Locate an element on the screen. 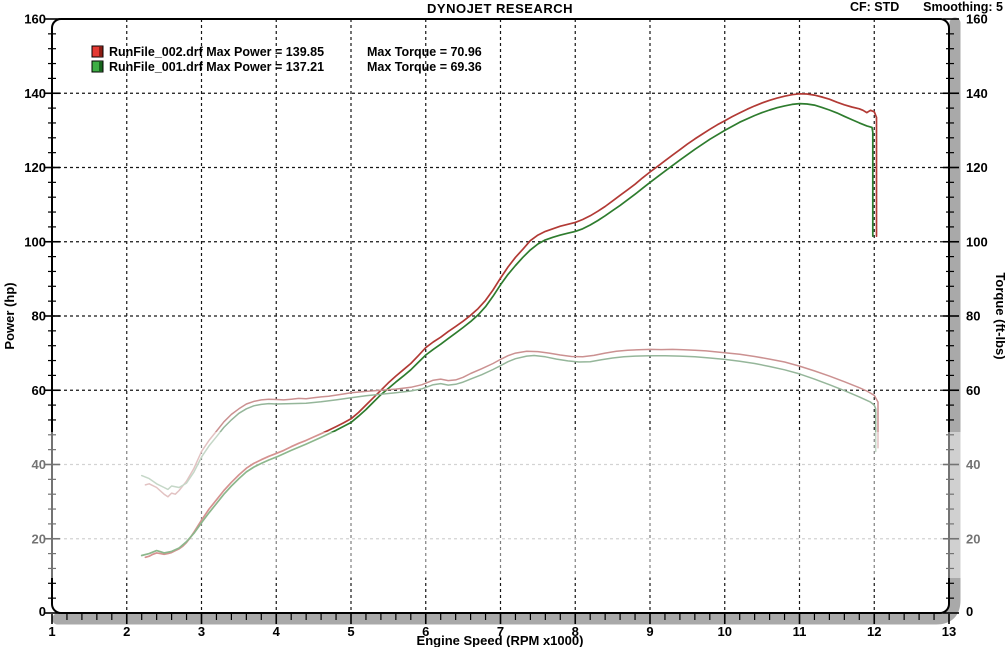 Image resolution: width=1005 pixels, height=647 pixels. x-tick-label-10: 10 is located at coordinates (725, 631).